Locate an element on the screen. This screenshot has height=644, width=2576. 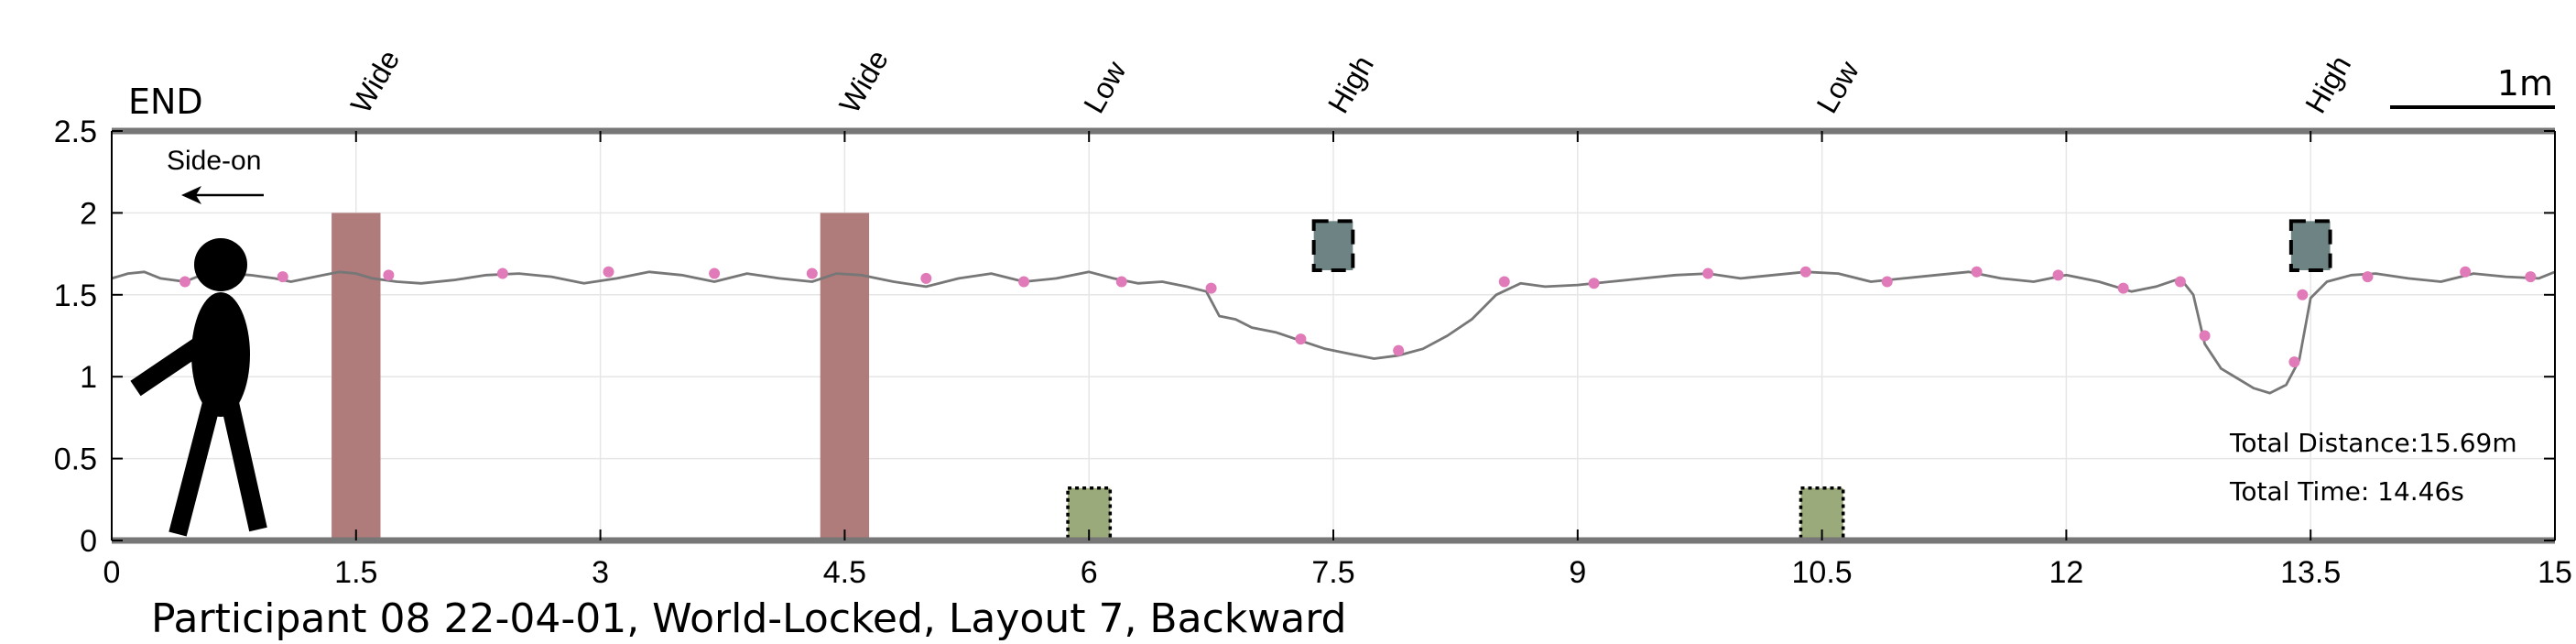
x-tick-label-9: 13.5 is located at coordinates (2310, 573).